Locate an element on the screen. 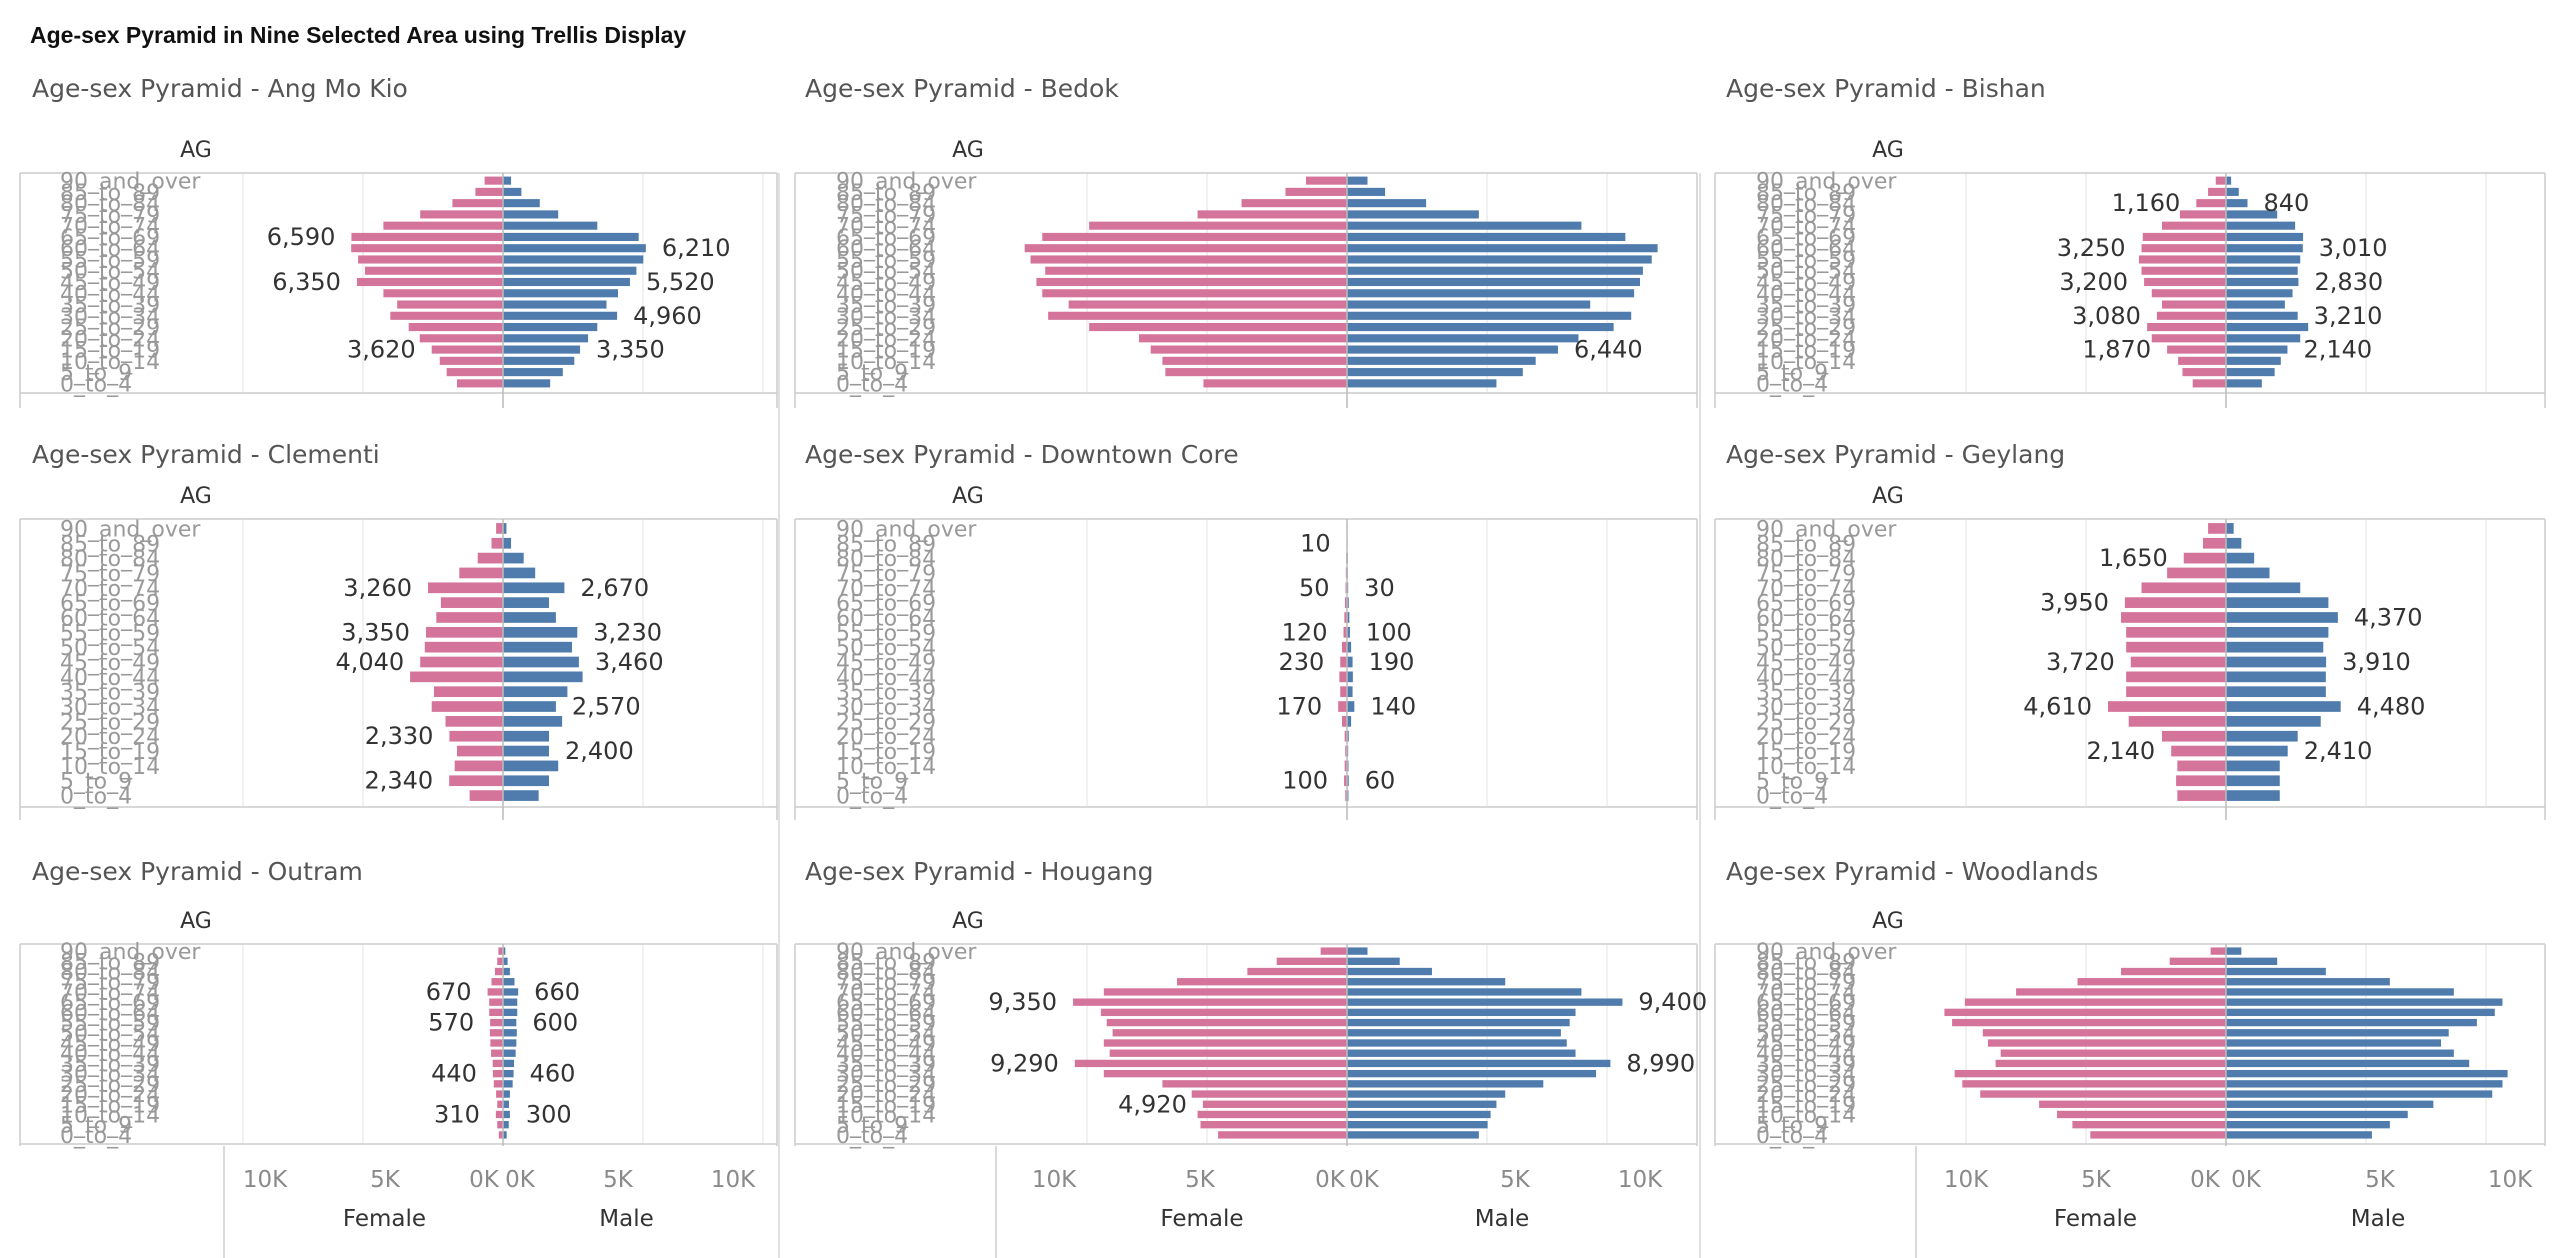 The image size is (2560, 1258). age-group-label: 50_to_54 is located at coordinates (886, 272).